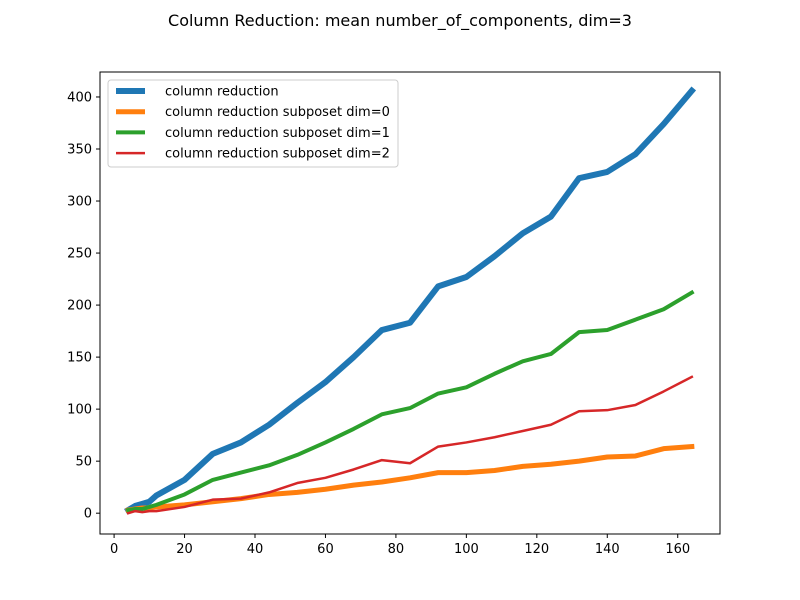  I want to click on x-tick-label-4: 80, so click(396, 549).